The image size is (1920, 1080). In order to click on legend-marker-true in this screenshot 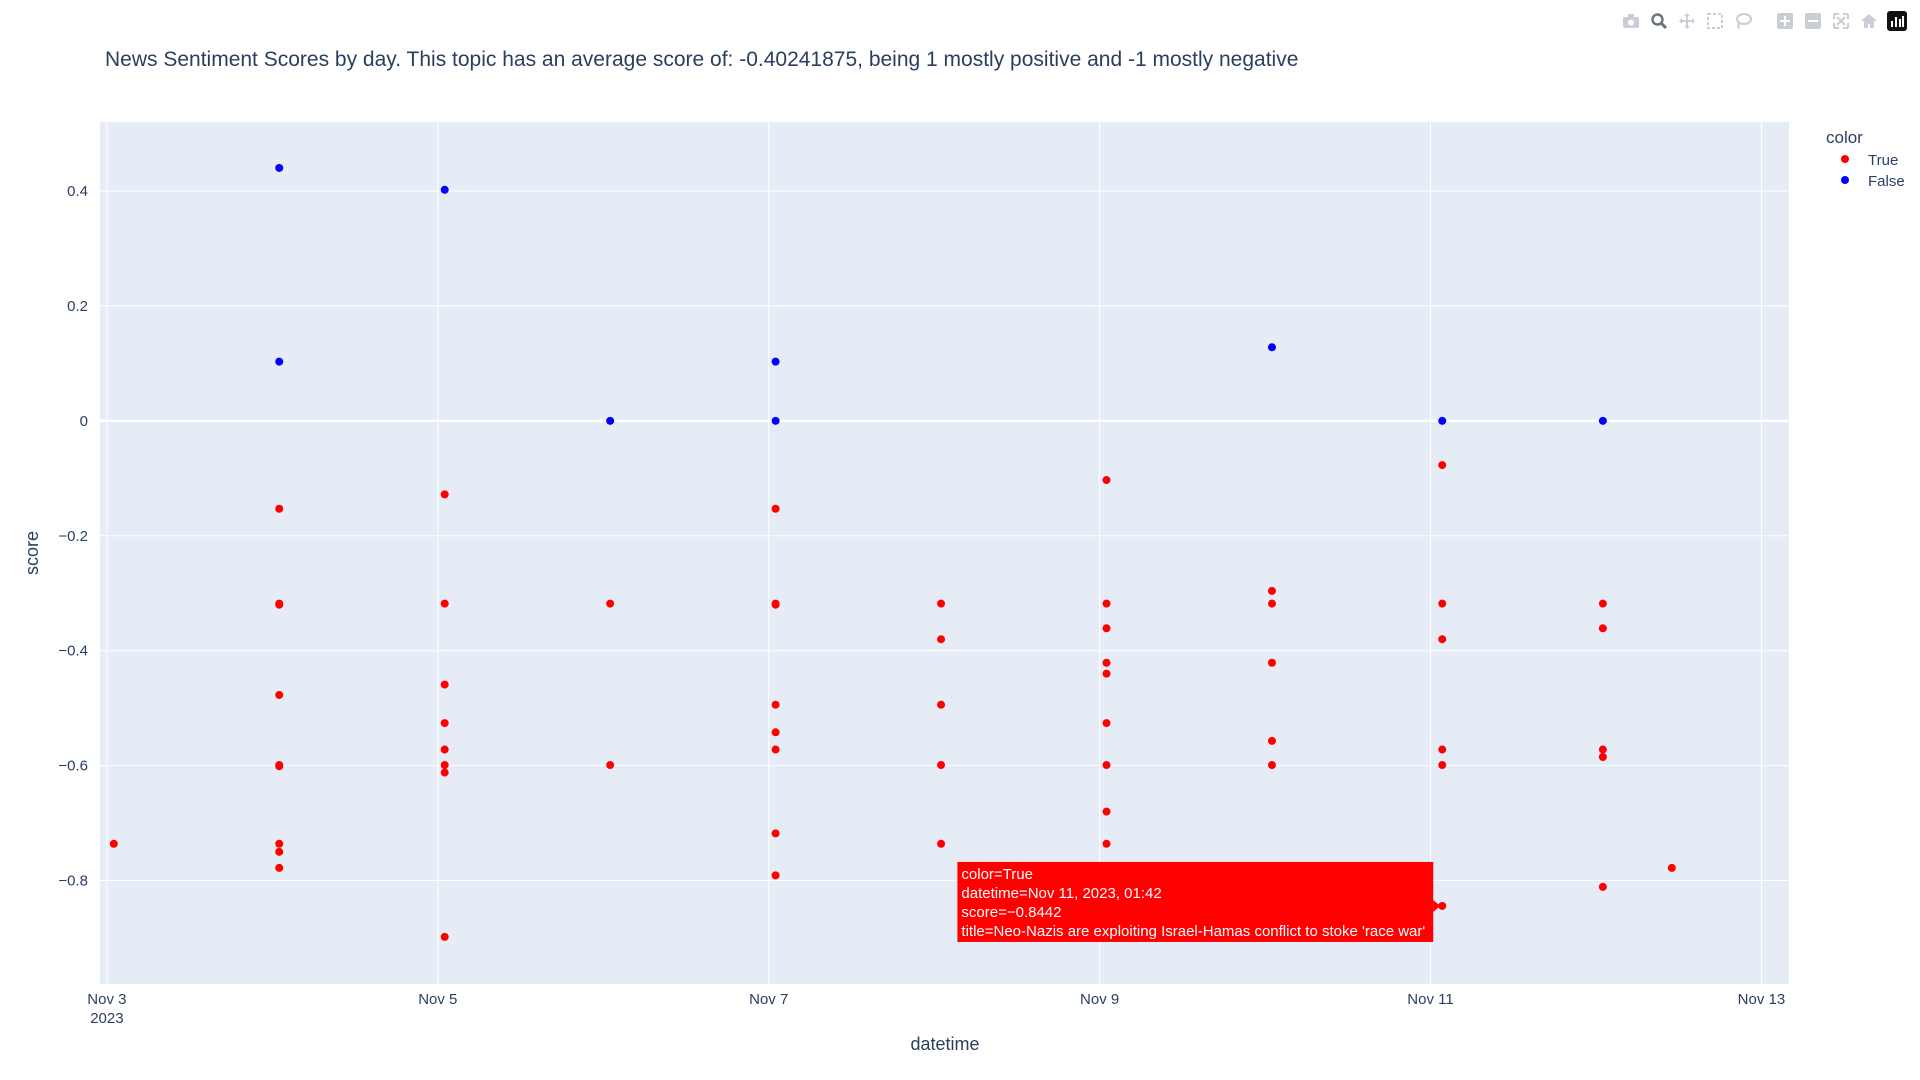, I will do `click(1845, 159)`.